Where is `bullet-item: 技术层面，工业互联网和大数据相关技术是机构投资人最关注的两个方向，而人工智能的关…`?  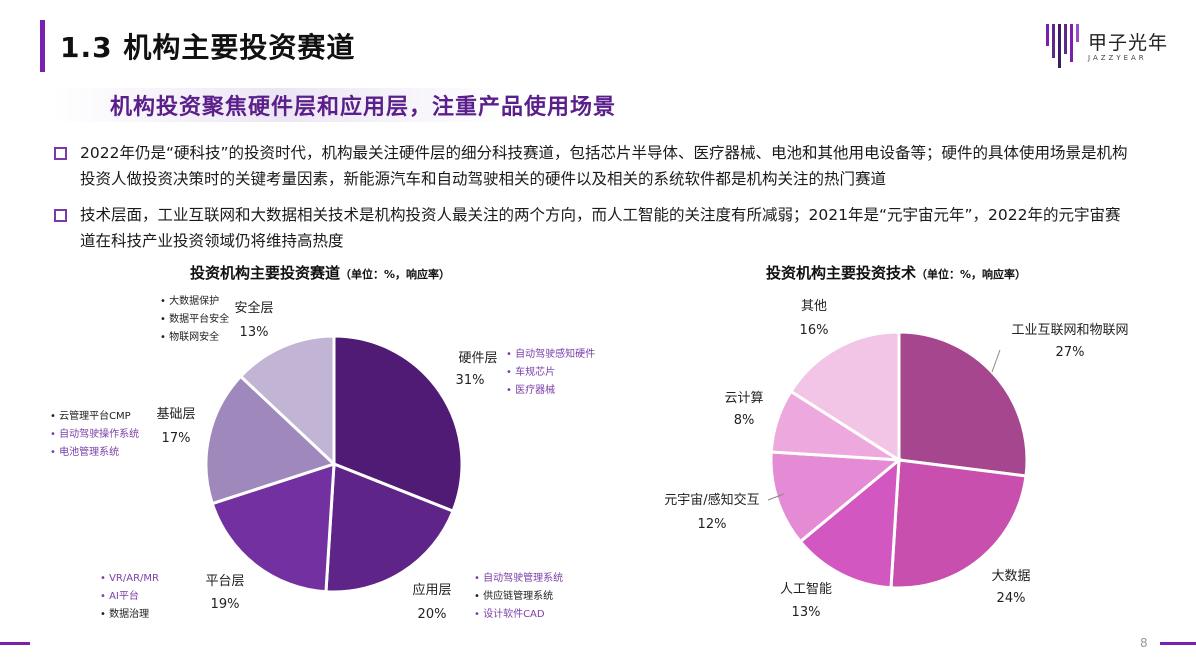 bullet-item: 技术层面，工业互联网和大数据相关技术是机构投资人最关注的两个方向，而人工智能的关… is located at coordinates (594, 228).